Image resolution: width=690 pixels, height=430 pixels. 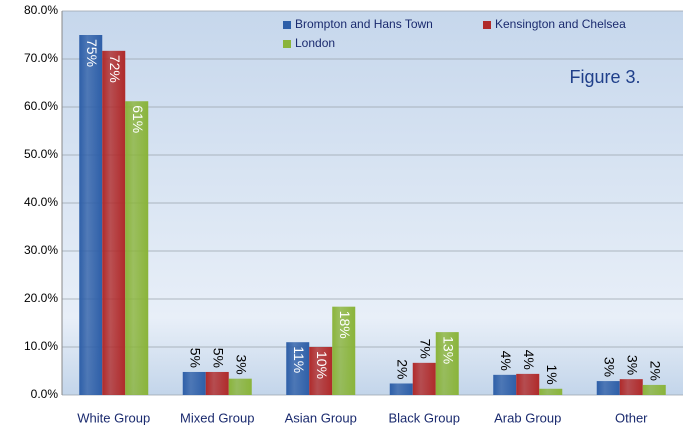 What do you see at coordinates (560, 24) in the screenshot?
I see `legend-label: Kensington and Chelsea` at bounding box center [560, 24].